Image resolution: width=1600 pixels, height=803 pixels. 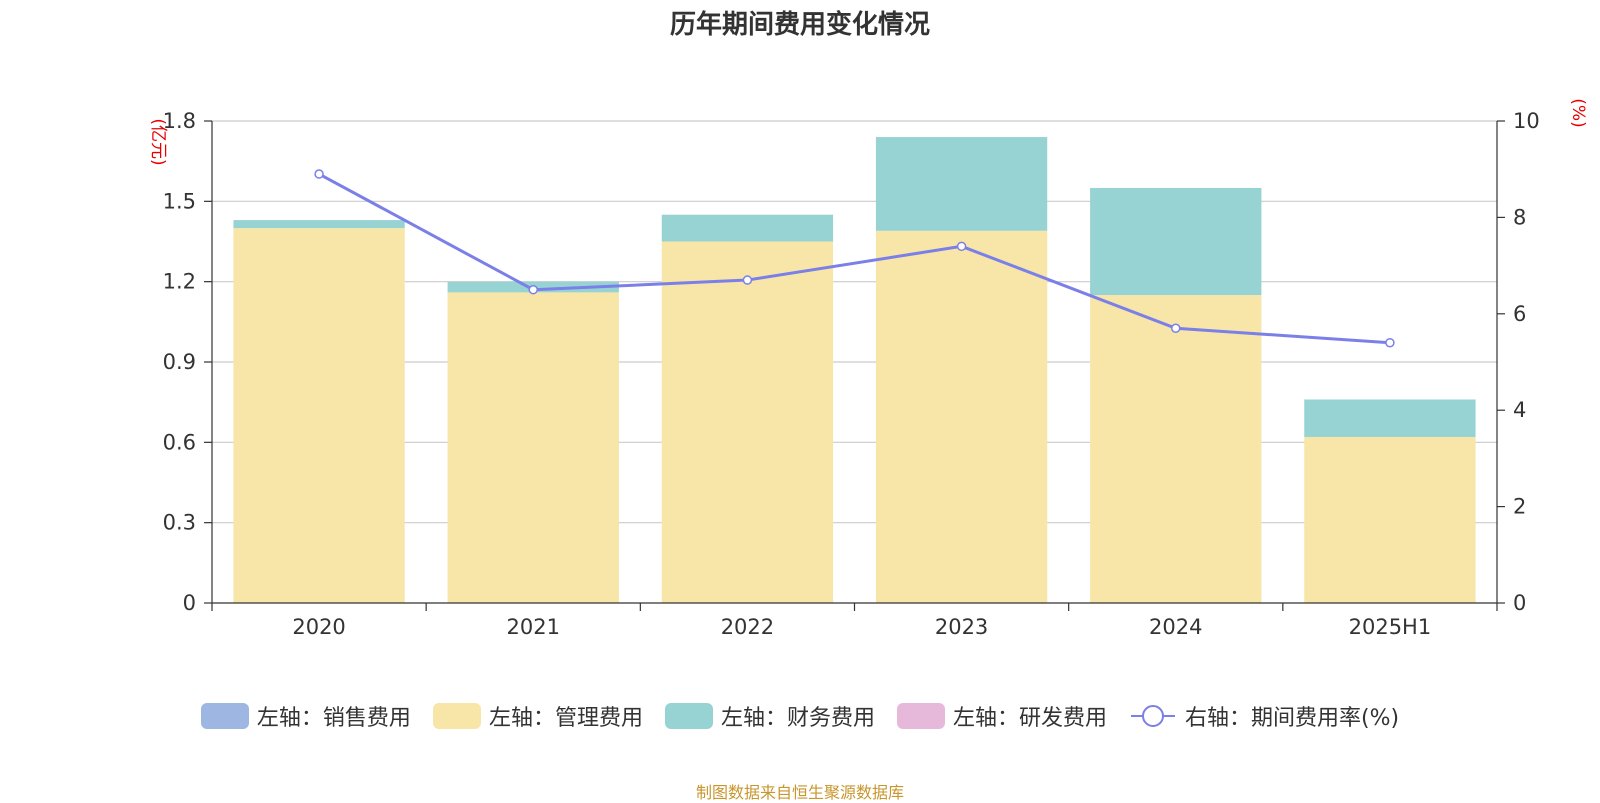 I want to click on legend: 左轴：销售费用 左轴：管理费用 左轴：财务费用 左轴：研发费用 右轴：期间费用率(%), so click(x=800, y=716).